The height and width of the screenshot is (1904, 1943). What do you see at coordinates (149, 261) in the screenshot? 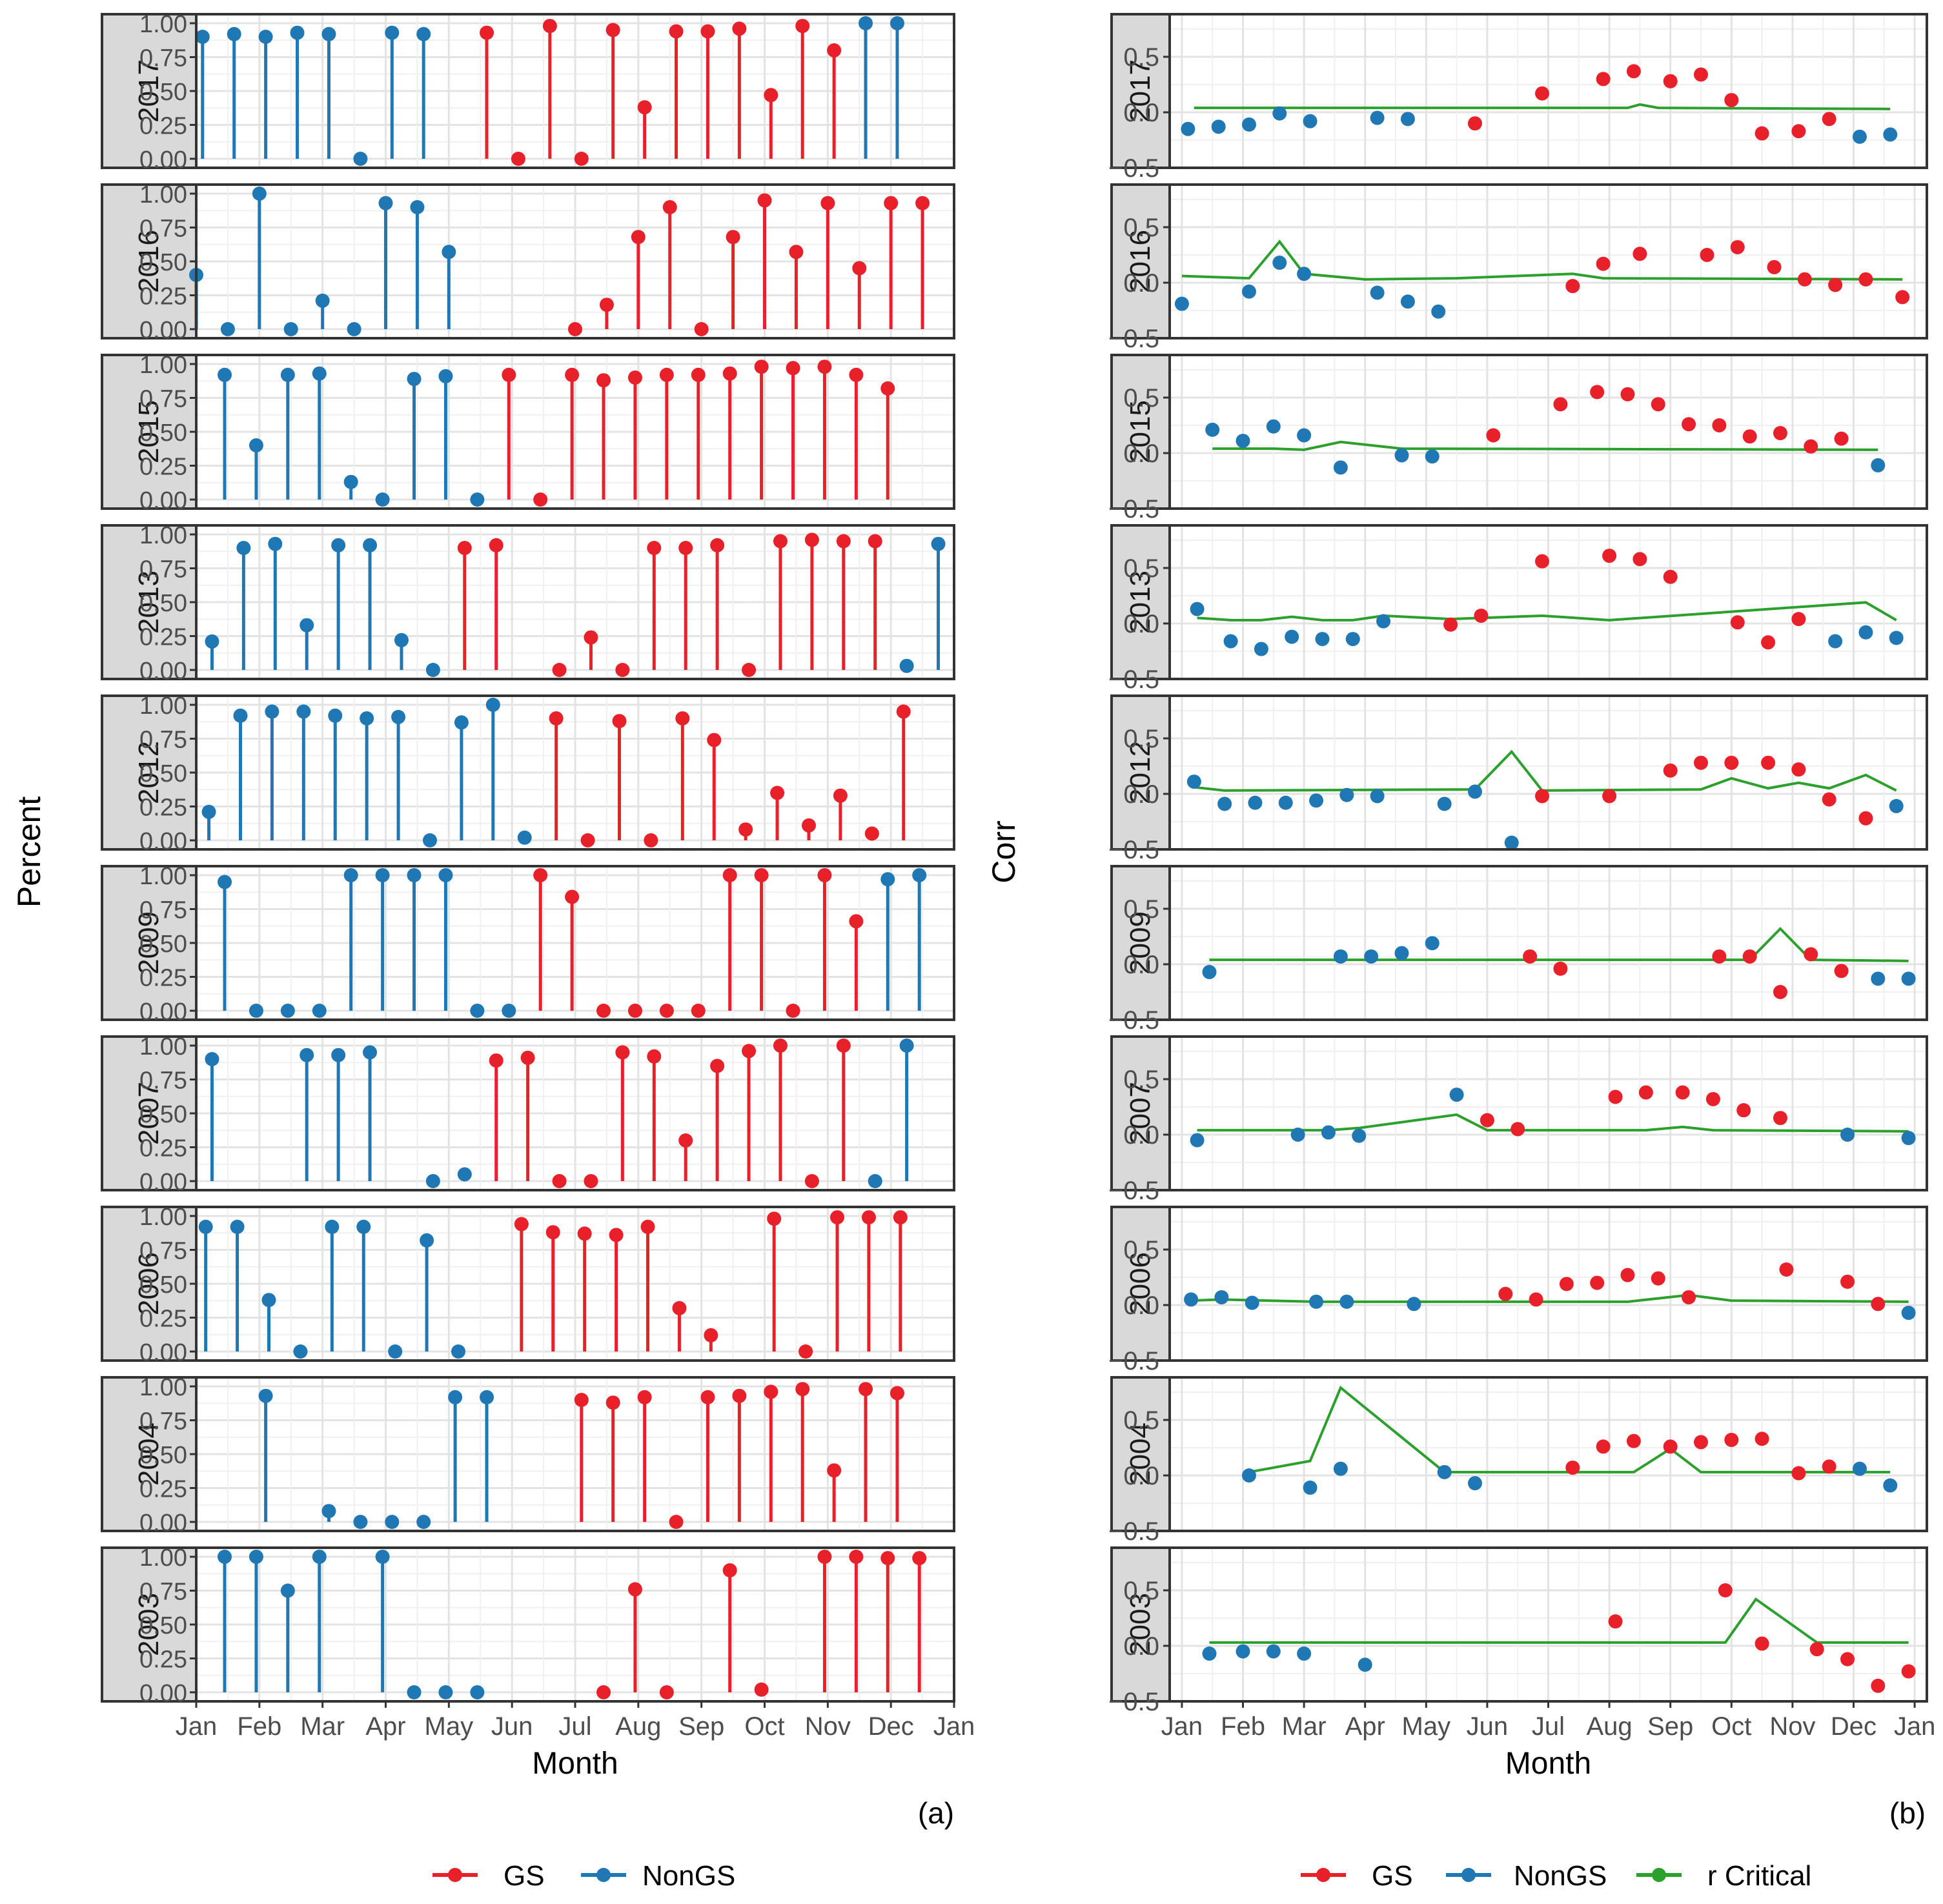
I see `facet-a-2016-strip` at bounding box center [149, 261].